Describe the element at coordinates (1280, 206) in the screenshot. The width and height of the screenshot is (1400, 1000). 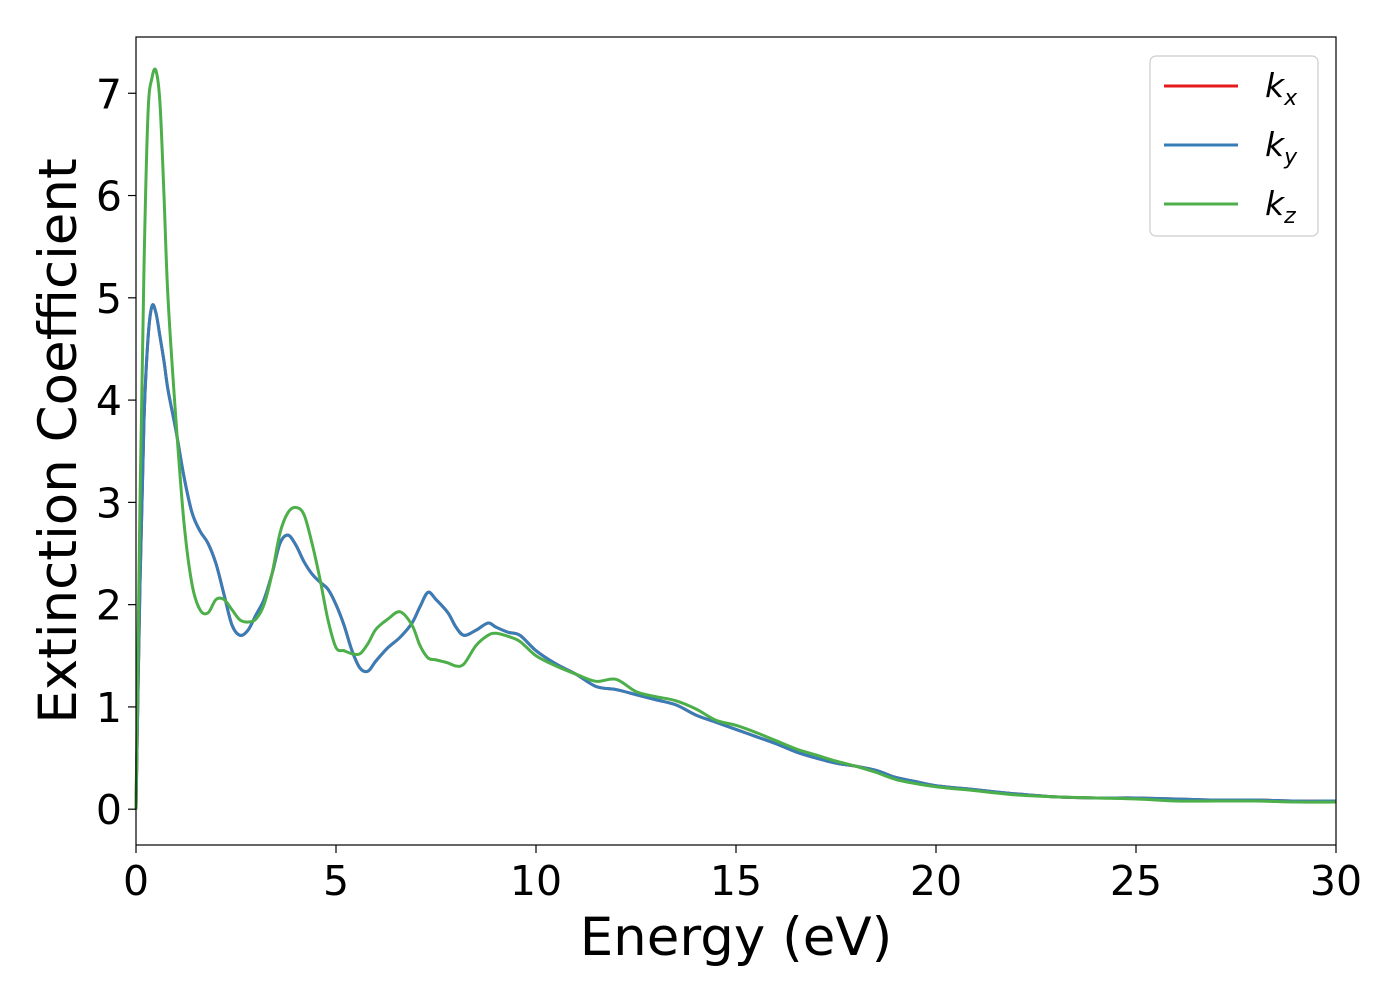
I see `legend-label-z: kz` at that location.